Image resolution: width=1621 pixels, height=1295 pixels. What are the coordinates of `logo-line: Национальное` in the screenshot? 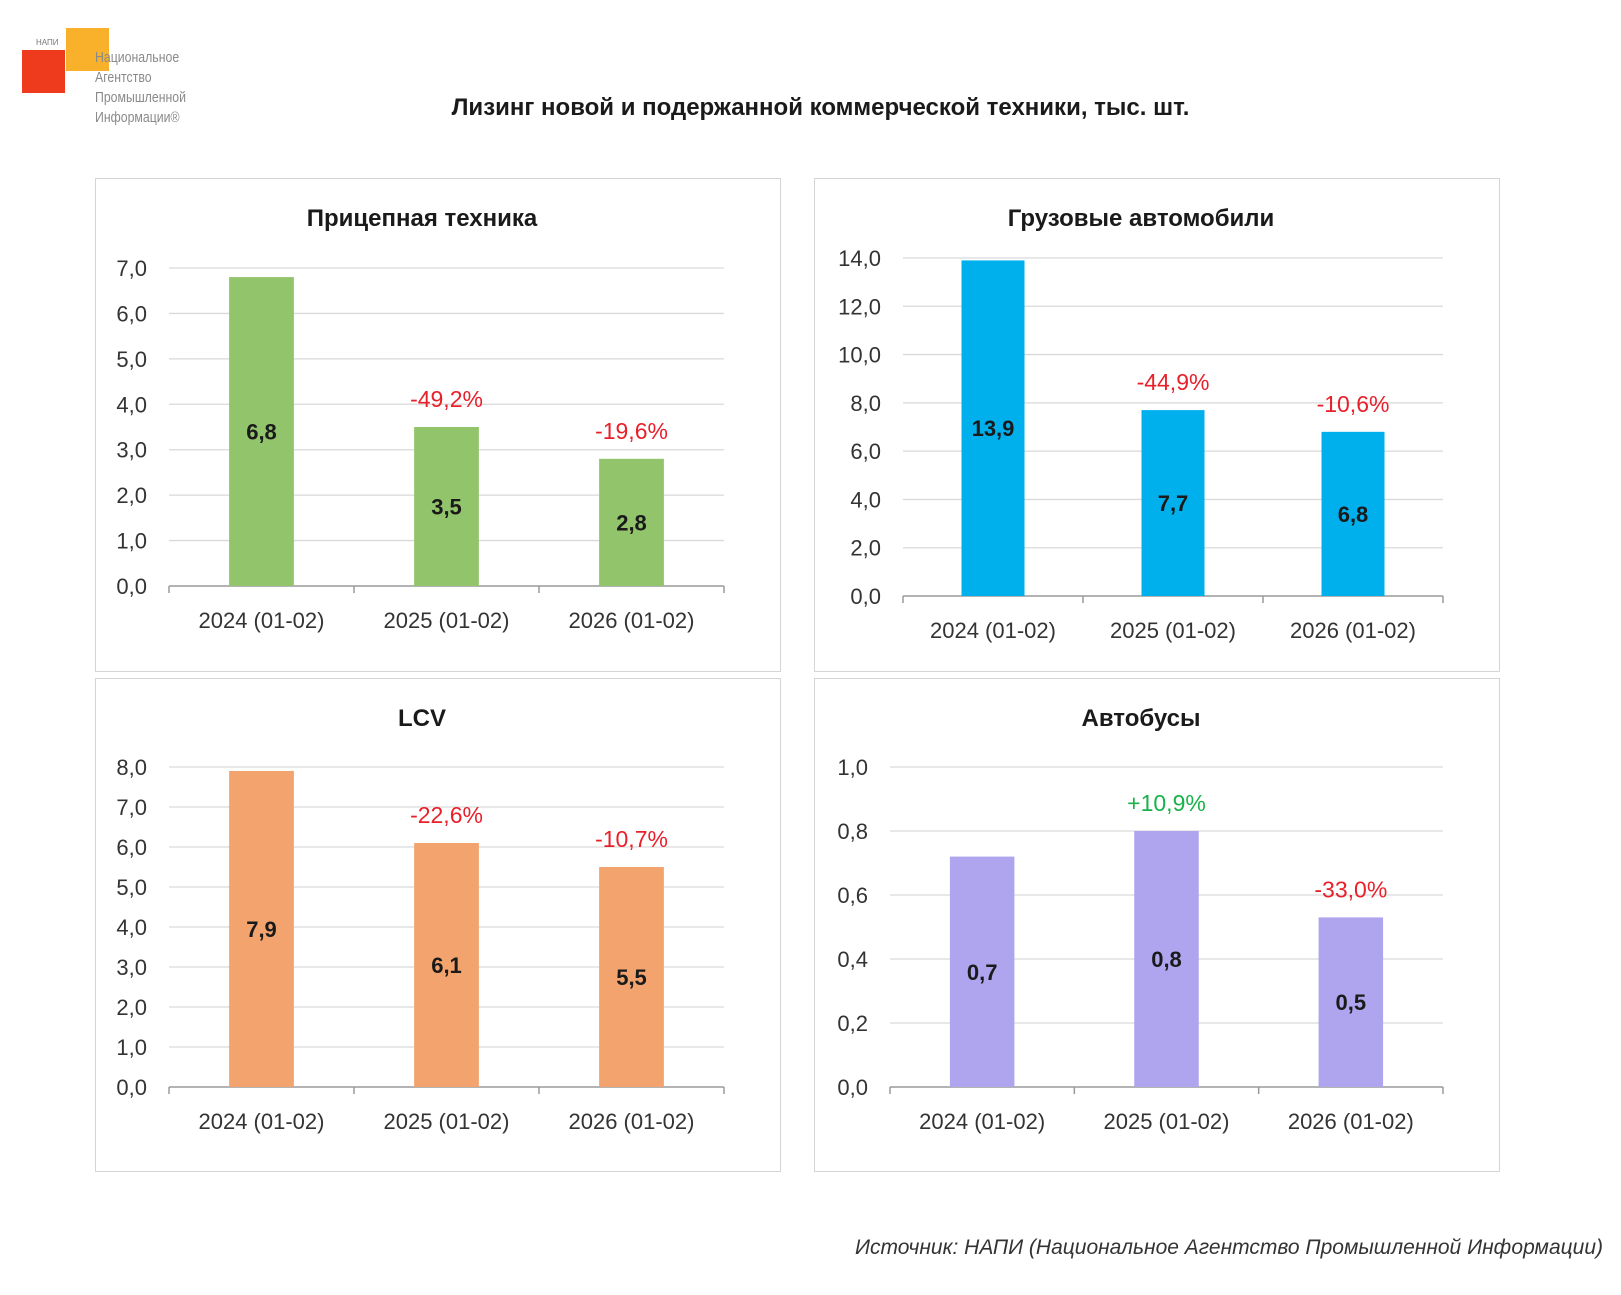 It's located at (137, 57).